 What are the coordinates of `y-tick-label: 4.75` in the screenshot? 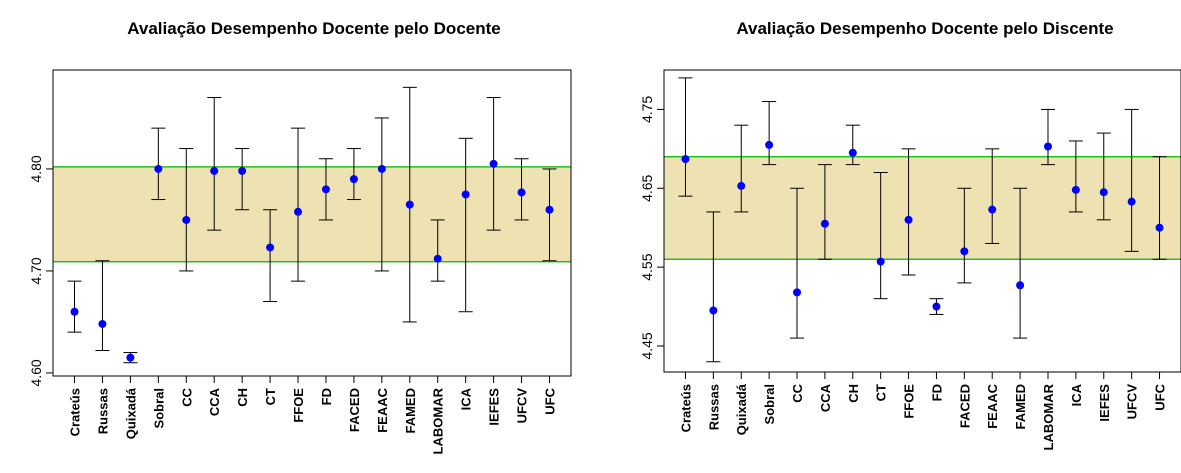 It's located at (647, 109).